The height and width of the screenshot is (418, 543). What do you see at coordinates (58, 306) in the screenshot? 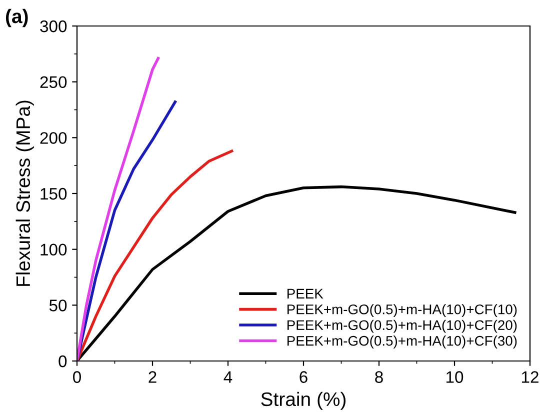
I see `y-tick-label: 50` at bounding box center [58, 306].